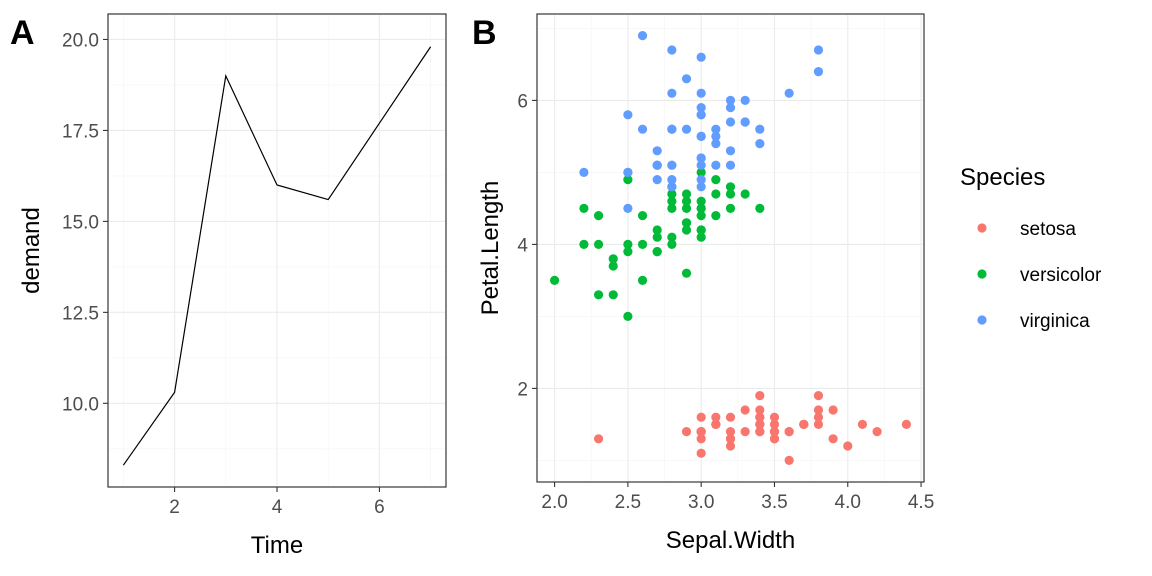 The height and width of the screenshot is (576, 1152). Describe the element at coordinates (1048, 229) in the screenshot. I see `legend-label-setosa: setosa` at that location.